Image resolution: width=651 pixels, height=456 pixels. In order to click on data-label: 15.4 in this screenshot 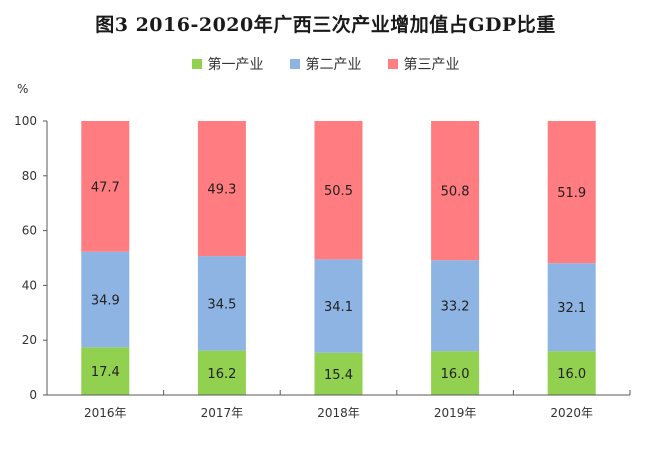, I will do `click(338, 375)`.